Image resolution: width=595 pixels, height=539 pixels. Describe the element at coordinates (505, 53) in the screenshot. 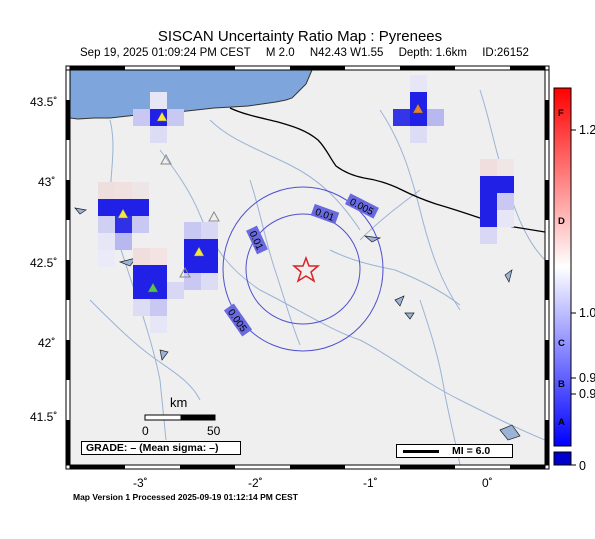

I see `event-id: ID:26152` at that location.